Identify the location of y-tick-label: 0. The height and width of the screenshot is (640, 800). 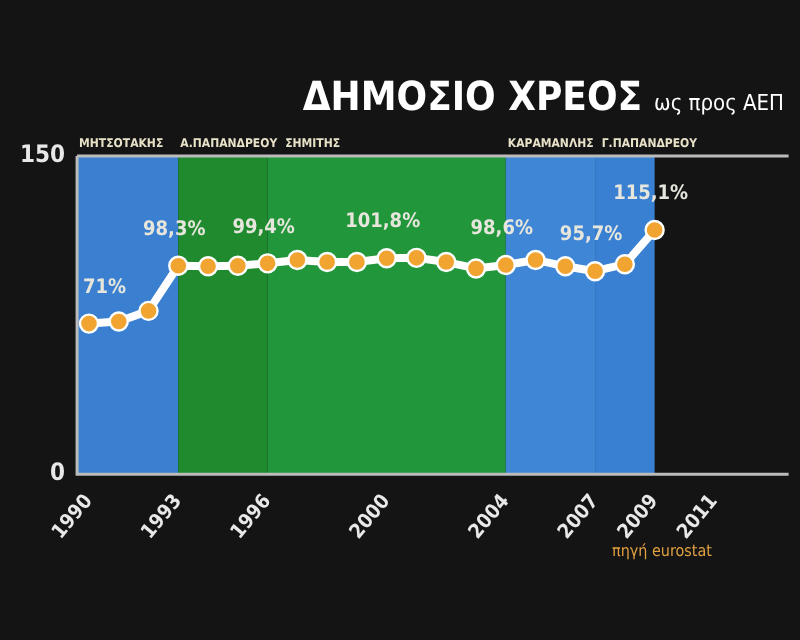
(58, 472).